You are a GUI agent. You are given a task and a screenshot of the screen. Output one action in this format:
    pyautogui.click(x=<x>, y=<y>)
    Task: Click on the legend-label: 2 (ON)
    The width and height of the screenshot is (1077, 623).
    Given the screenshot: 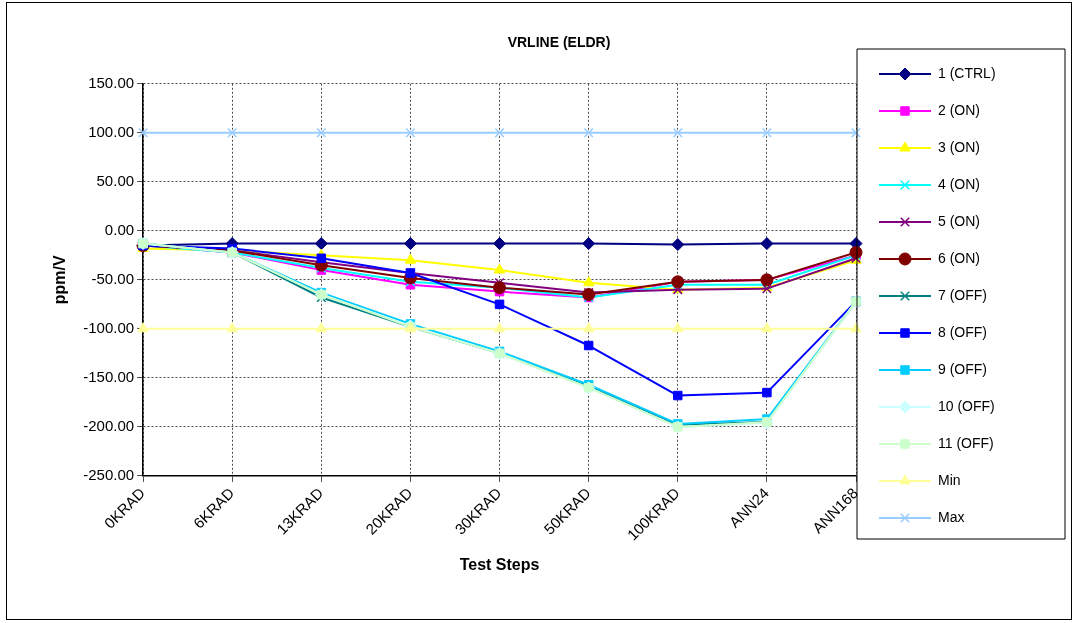 What is the action you would take?
    pyautogui.click(x=959, y=109)
    